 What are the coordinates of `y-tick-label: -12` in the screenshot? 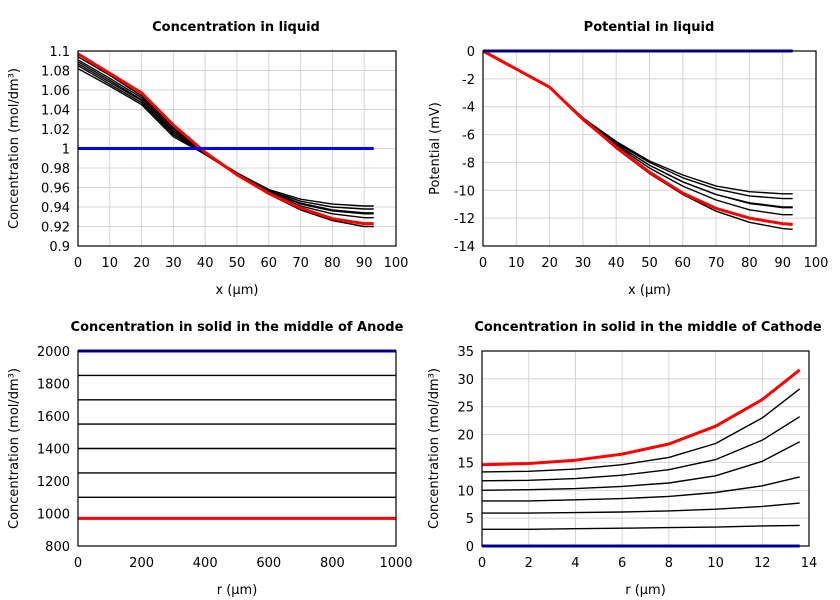 It's located at (464, 219).